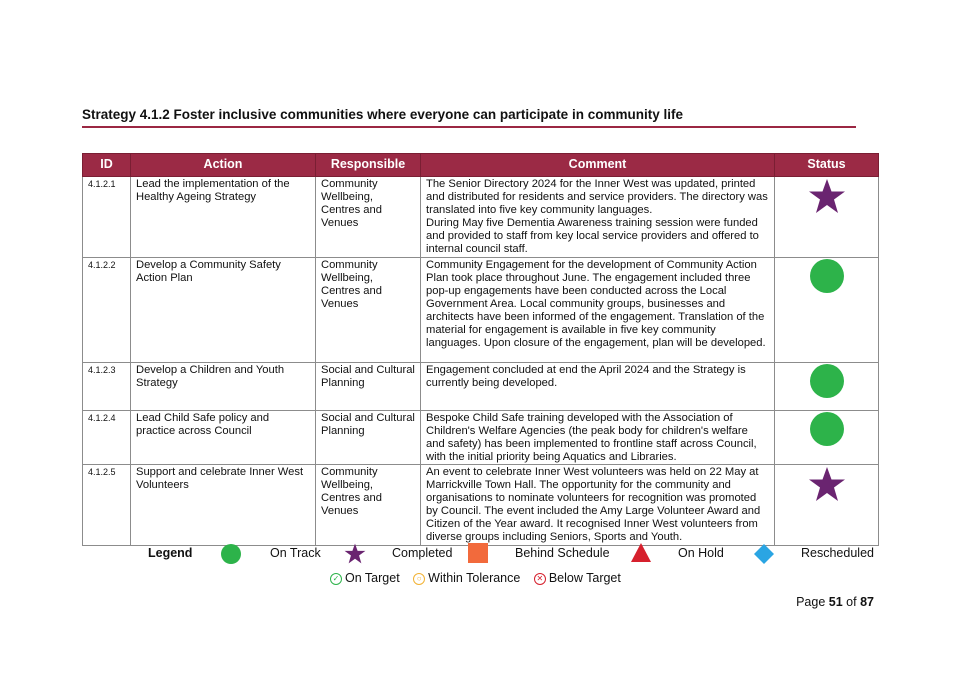 This screenshot has width=955, height=675. What do you see at coordinates (867, 602) in the screenshot?
I see `page-total: 87` at bounding box center [867, 602].